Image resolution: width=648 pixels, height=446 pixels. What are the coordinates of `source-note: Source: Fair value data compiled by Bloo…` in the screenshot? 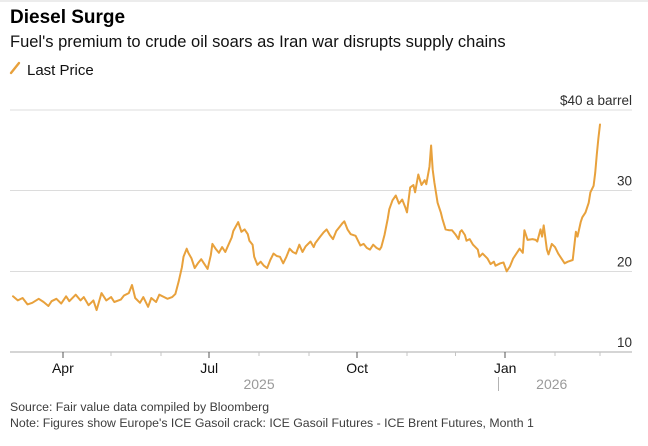 It's located at (140, 407).